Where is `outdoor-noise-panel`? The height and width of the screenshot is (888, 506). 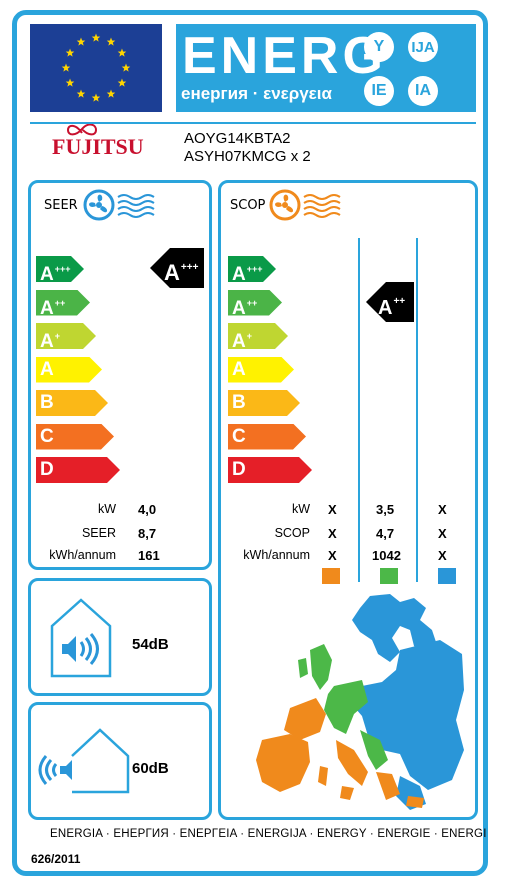
outdoor-noise-panel is located at coordinates (120, 761).